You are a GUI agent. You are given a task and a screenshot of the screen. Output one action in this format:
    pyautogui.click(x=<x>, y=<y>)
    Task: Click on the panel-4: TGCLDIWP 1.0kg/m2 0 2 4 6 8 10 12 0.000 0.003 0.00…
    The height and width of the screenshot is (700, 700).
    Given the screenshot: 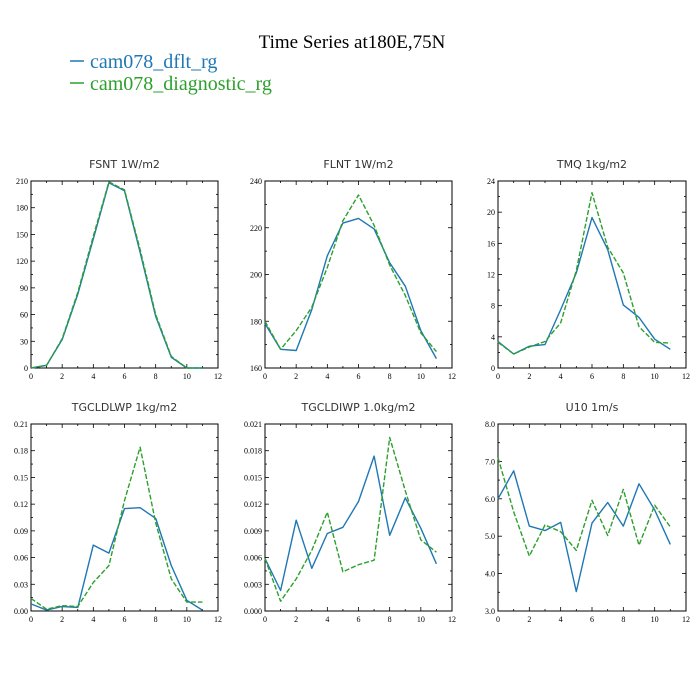 What is the action you would take?
    pyautogui.click(x=350, y=512)
    